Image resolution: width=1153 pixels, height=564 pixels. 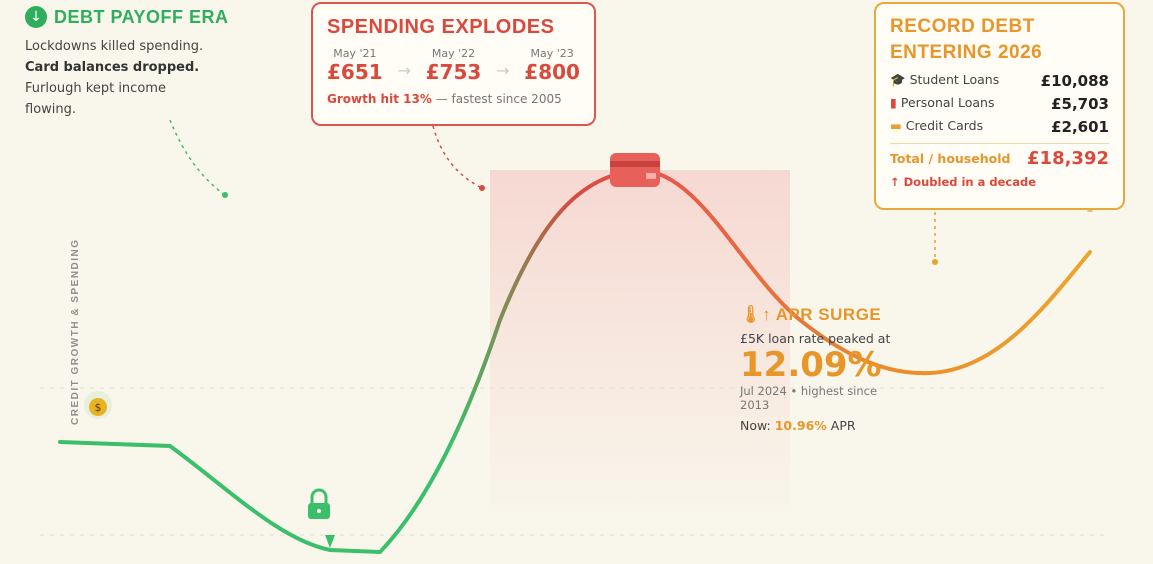 I want to click on rate: 12.09%, so click(x=811, y=365).